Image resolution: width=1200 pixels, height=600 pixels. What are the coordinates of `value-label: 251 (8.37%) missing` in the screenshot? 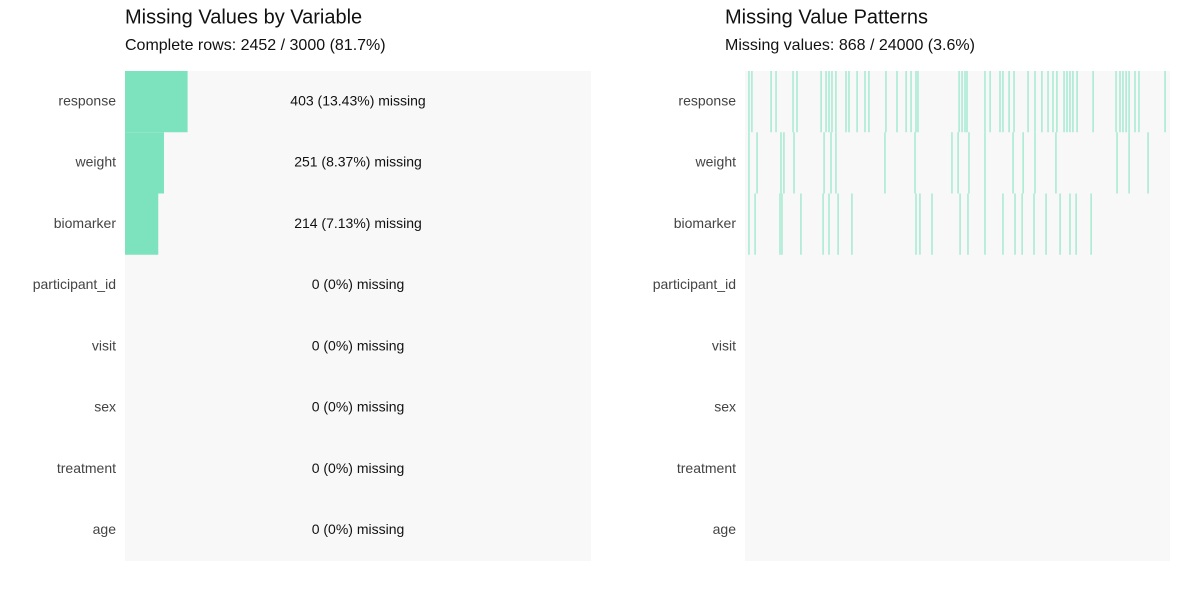 It's located at (358, 162).